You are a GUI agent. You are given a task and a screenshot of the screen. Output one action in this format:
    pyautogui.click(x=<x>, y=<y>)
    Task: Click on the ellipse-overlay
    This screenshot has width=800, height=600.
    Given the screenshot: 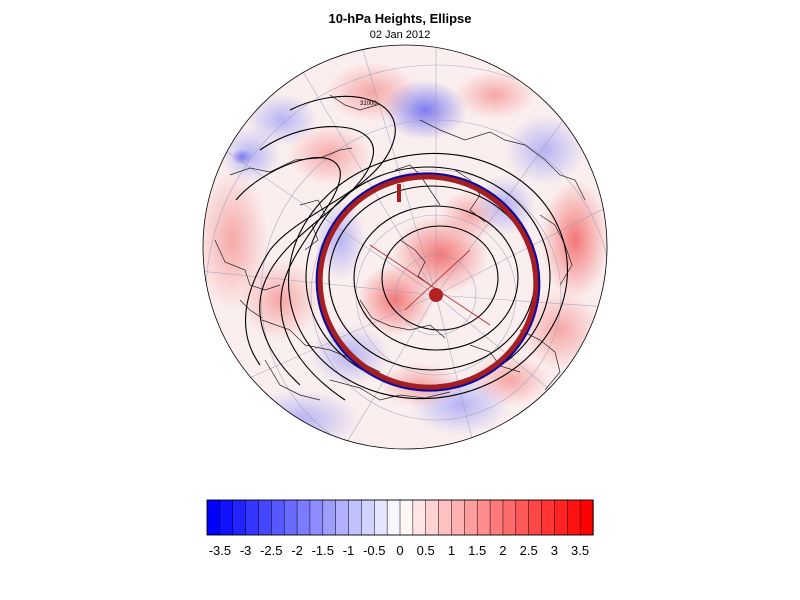 What is the action you would take?
    pyautogui.click(x=428, y=282)
    